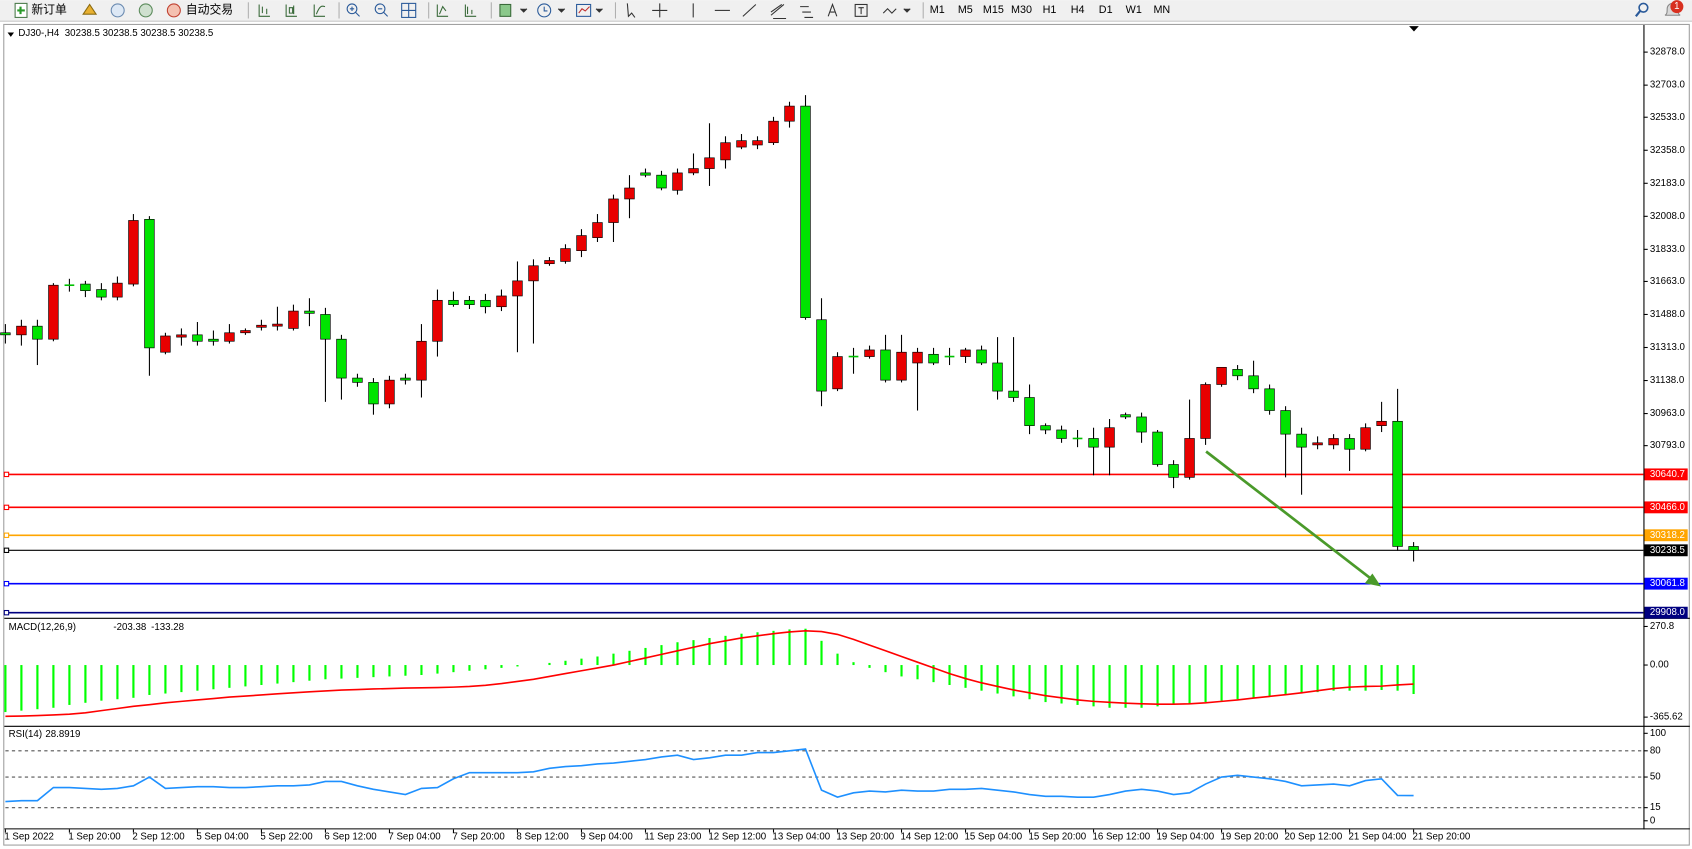 This screenshot has width=1692, height=849. I want to click on y-tick-label: 32358.0, so click(1668, 150).